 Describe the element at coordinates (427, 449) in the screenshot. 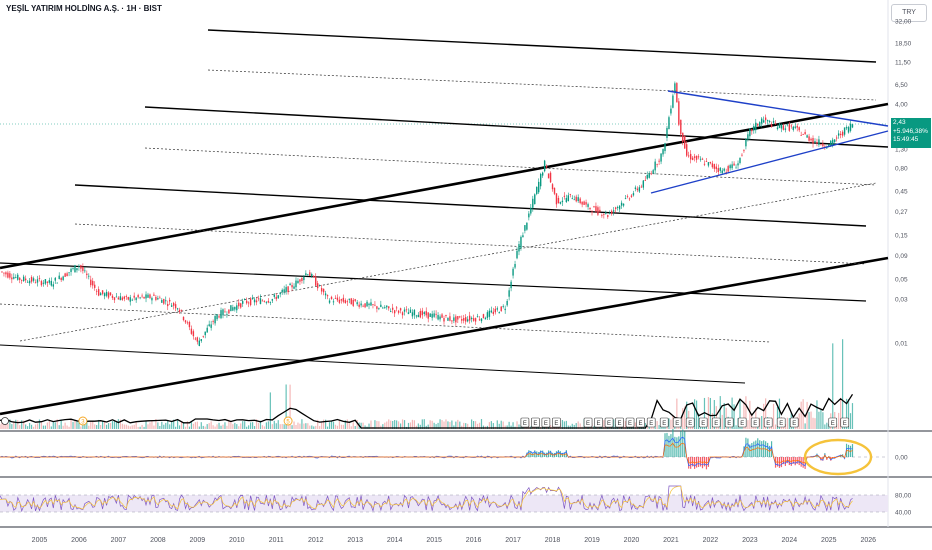

I see `macd-layer` at that location.